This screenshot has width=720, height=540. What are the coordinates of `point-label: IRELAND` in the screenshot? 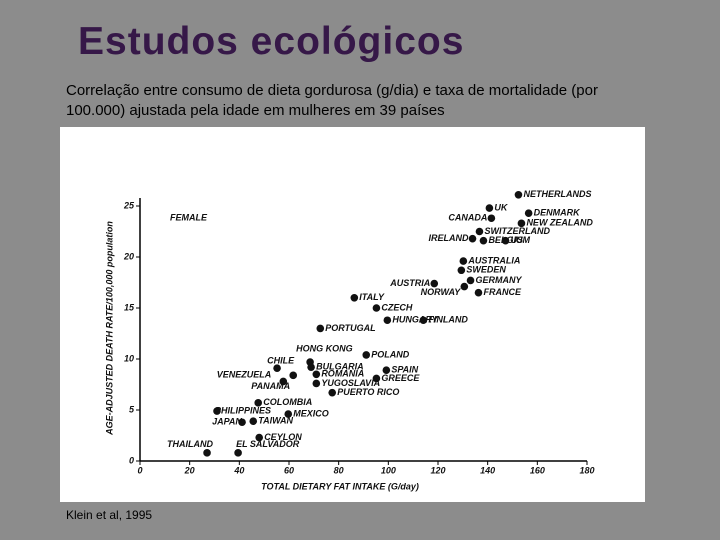 It's located at (449, 238).